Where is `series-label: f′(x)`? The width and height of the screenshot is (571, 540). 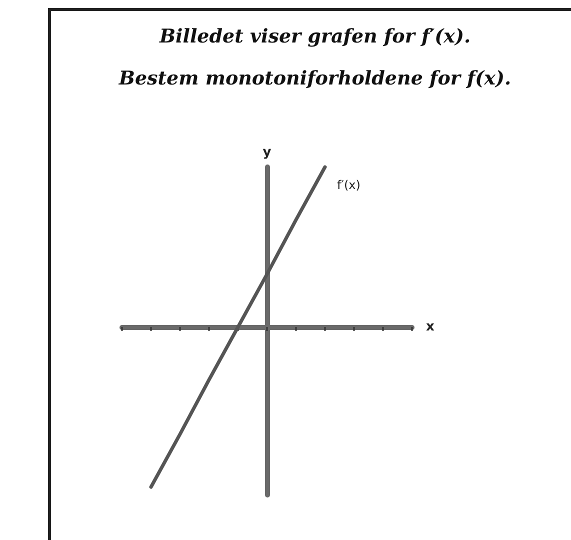 series-label: f′(x) is located at coordinates (348, 185).